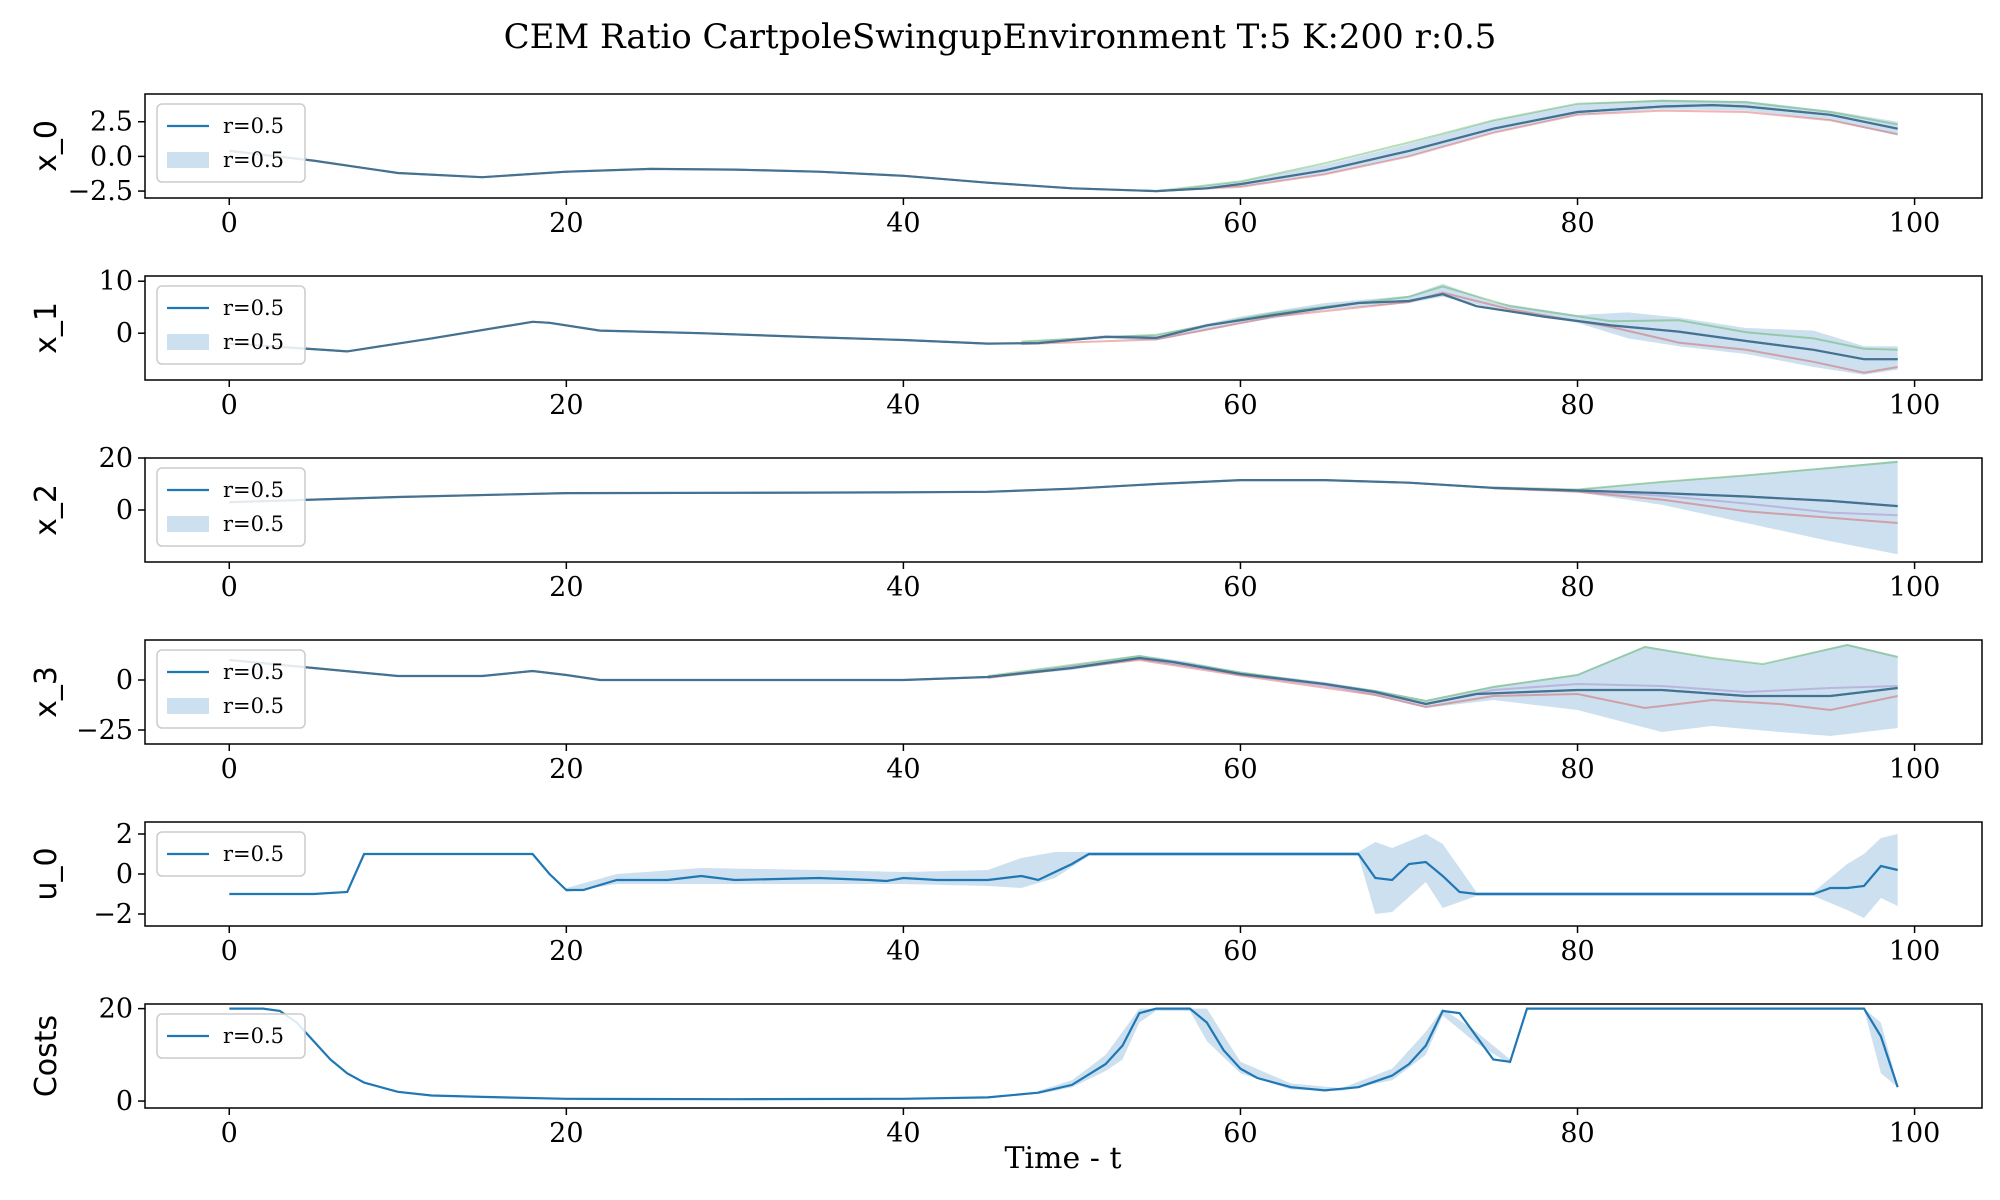 The width and height of the screenshot is (2000, 1200). I want to click on y-tick-label: 10, so click(116, 281).